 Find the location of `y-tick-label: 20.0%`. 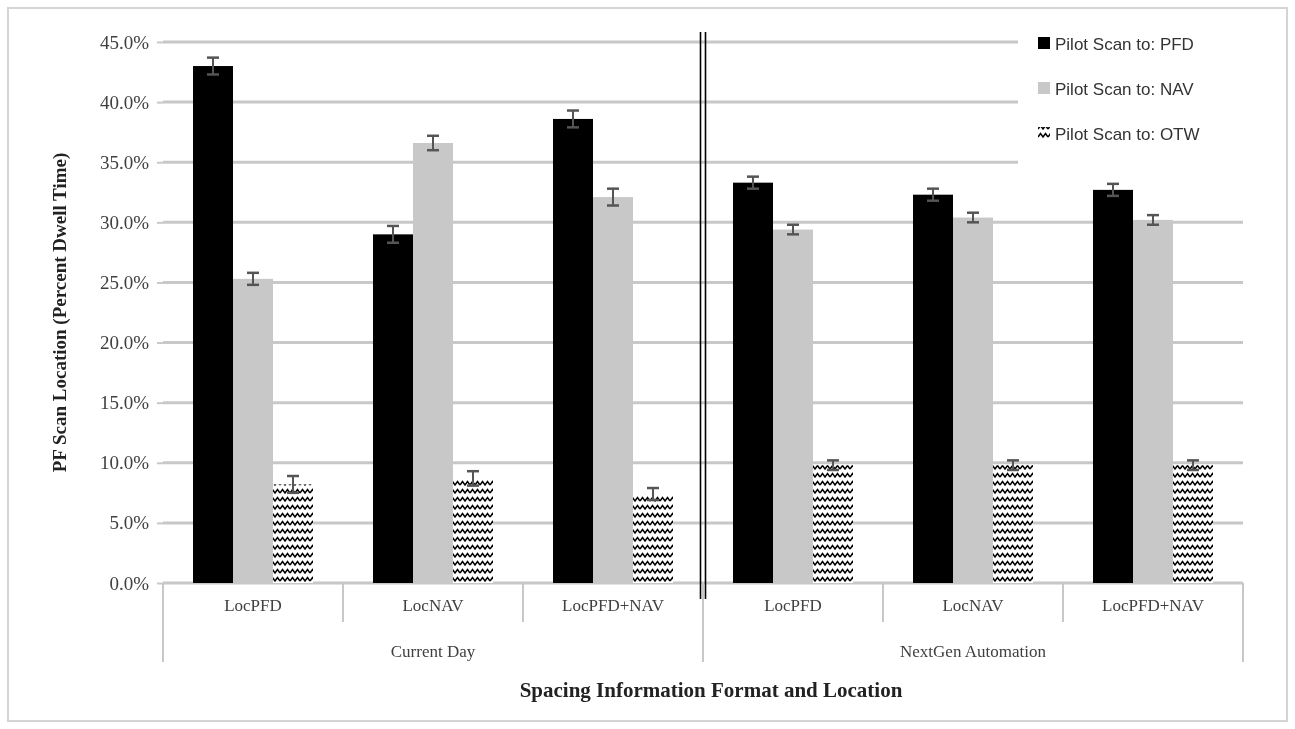

y-tick-label: 20.0% is located at coordinates (124, 343).